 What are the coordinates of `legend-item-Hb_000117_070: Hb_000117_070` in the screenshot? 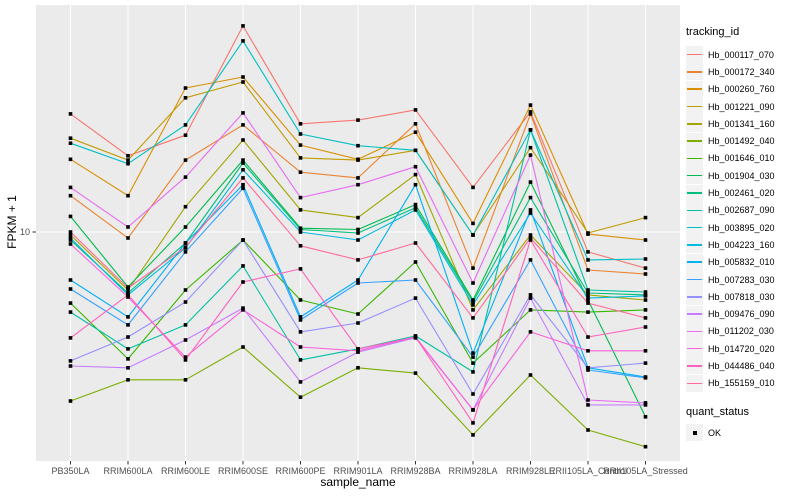 It's located at (742, 55).